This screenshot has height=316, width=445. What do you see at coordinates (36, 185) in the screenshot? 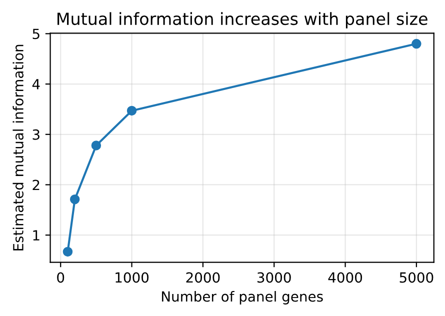
I see `y-tick-label: 2` at bounding box center [36, 185].